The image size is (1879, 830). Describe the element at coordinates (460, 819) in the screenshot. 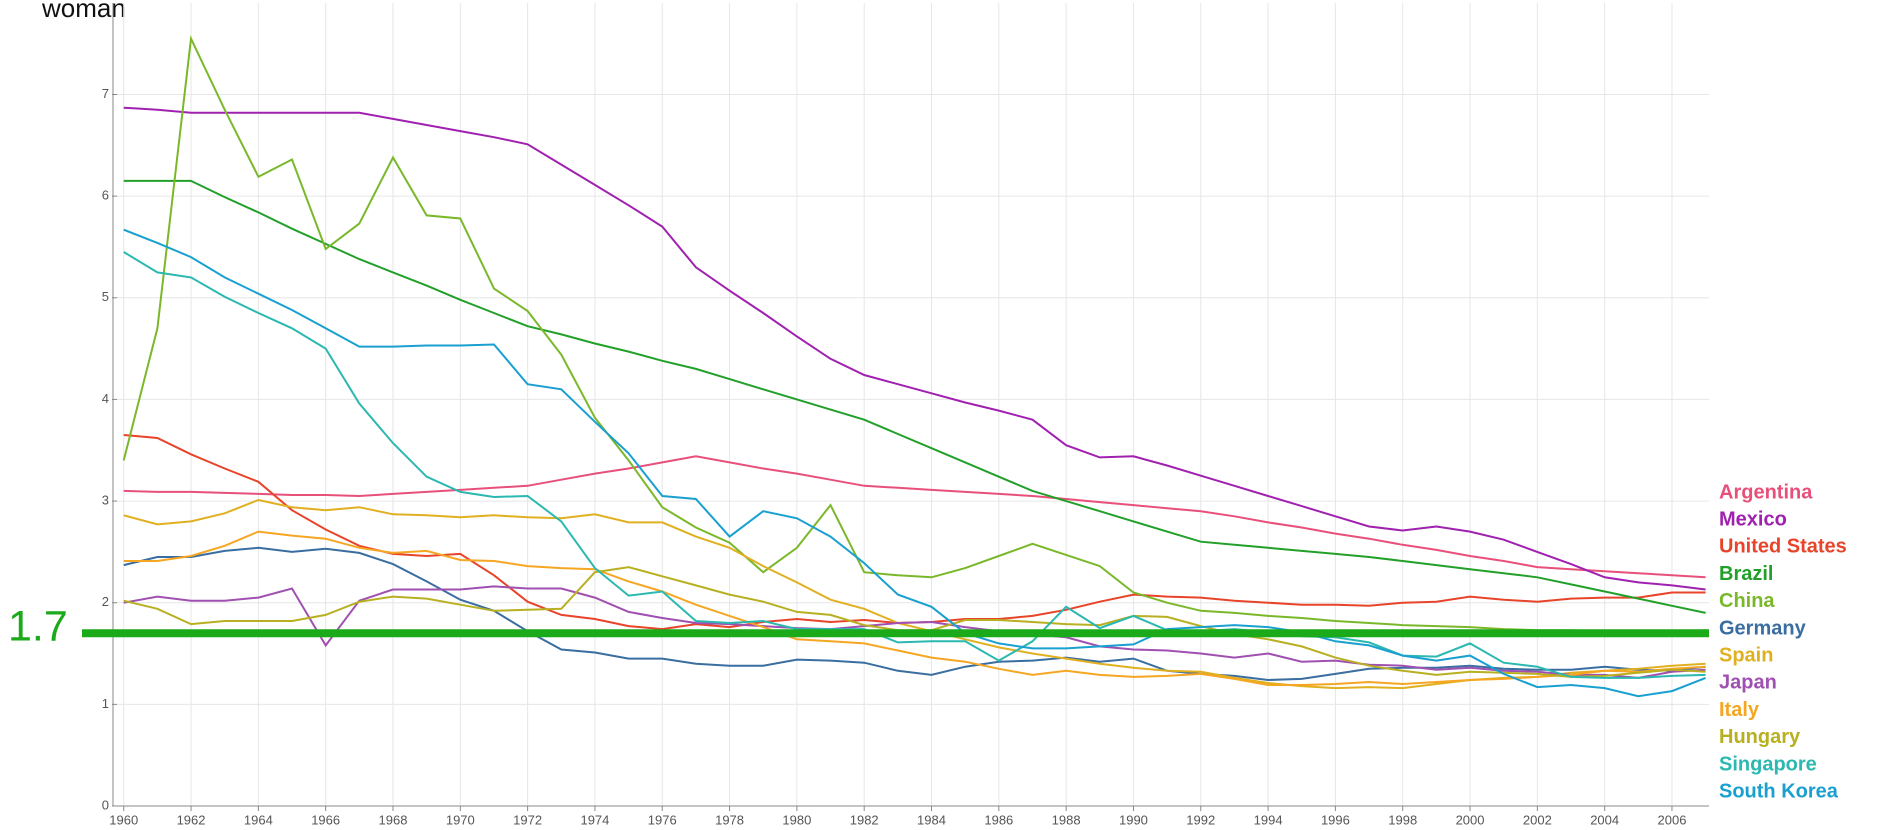

I see `x-tick-label: 1970` at that location.